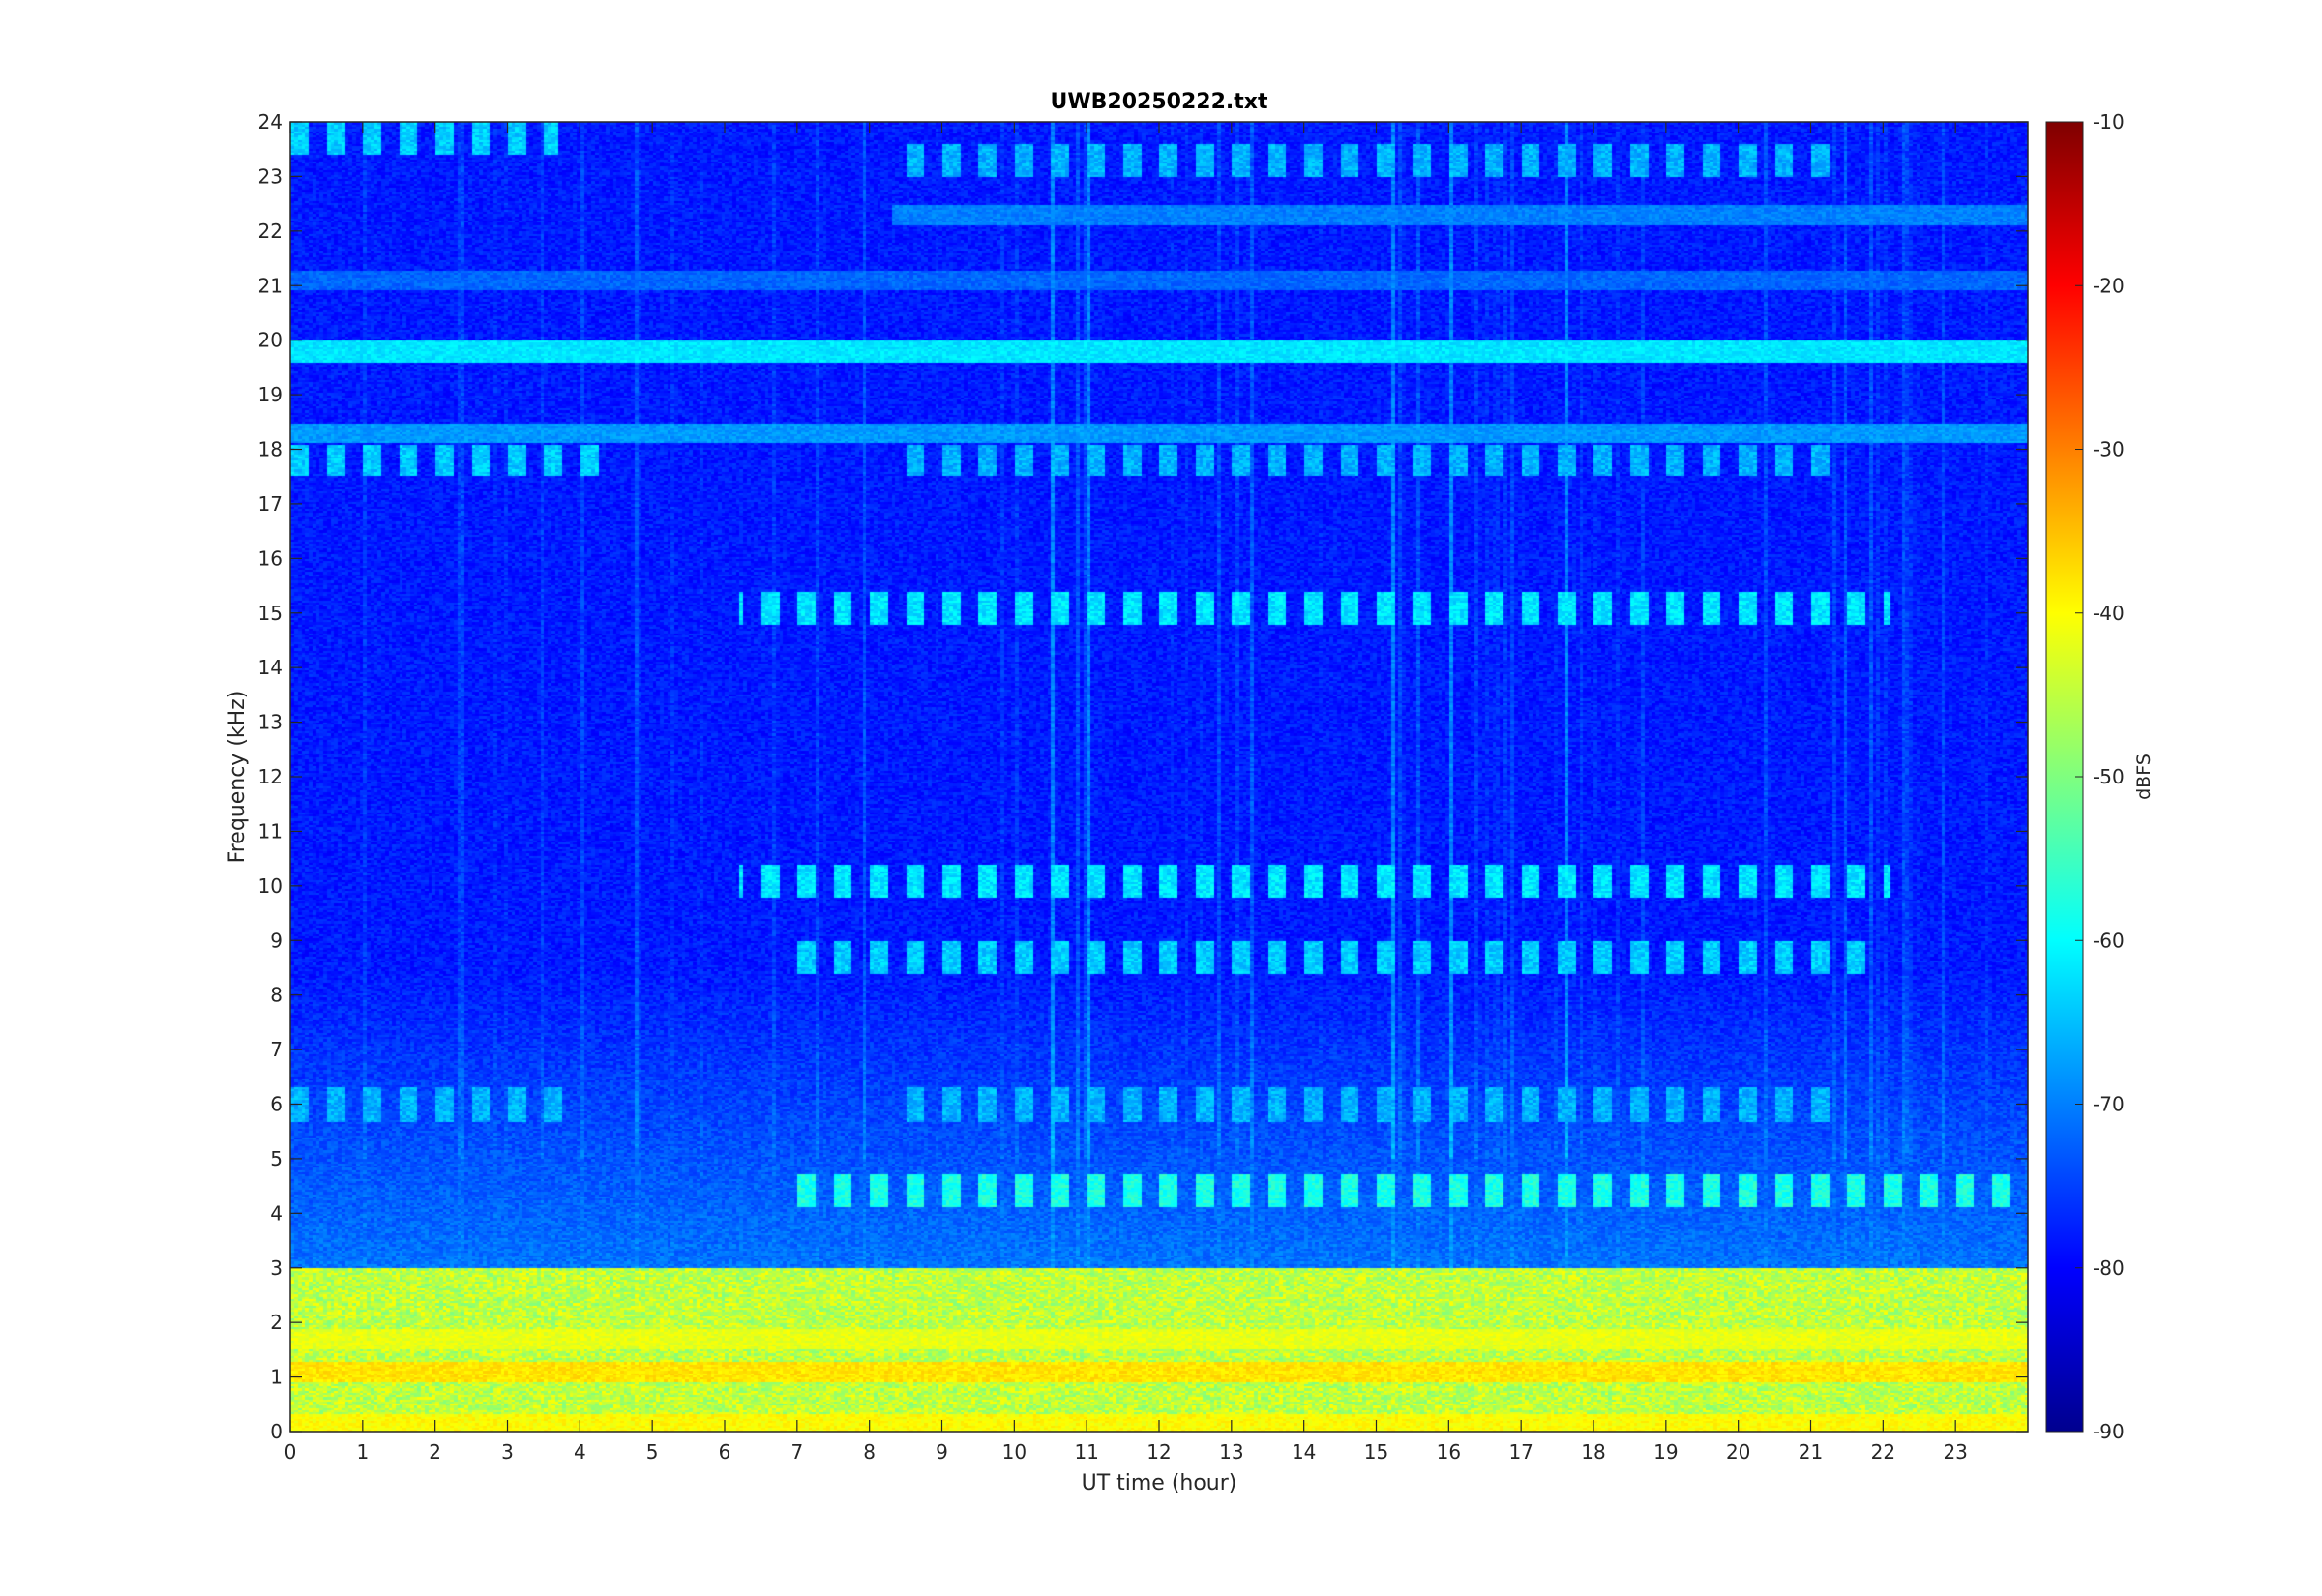 This screenshot has width=2322, height=1596. What do you see at coordinates (435, 1451) in the screenshot?
I see `x-tick-label: 2` at bounding box center [435, 1451].